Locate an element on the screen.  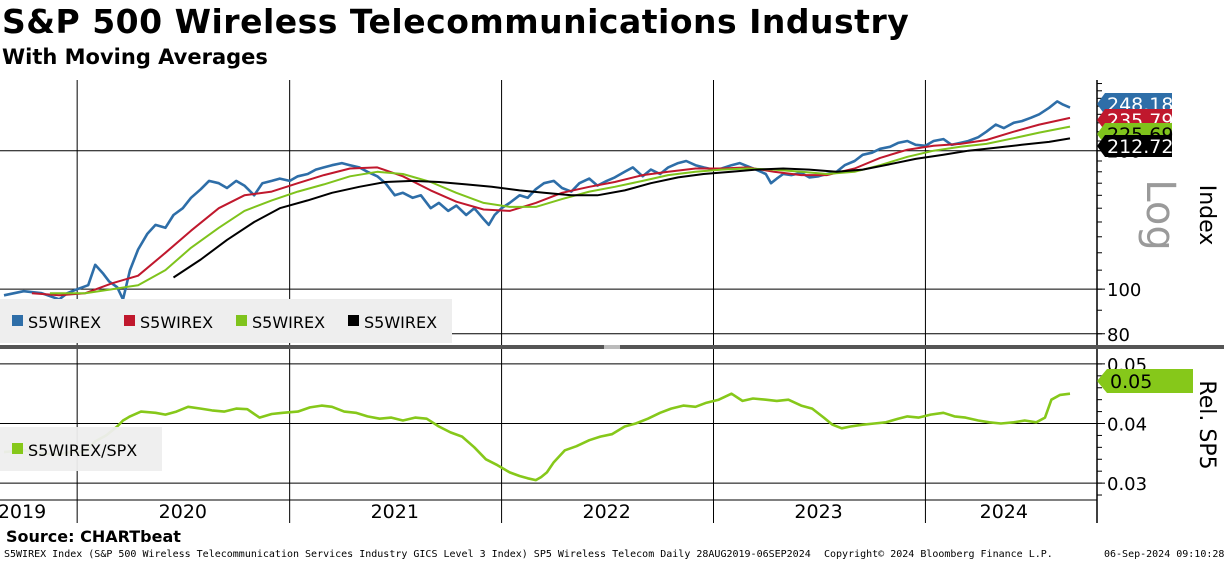
chart-source: Source: CHARTbeat is located at coordinates (93, 536).